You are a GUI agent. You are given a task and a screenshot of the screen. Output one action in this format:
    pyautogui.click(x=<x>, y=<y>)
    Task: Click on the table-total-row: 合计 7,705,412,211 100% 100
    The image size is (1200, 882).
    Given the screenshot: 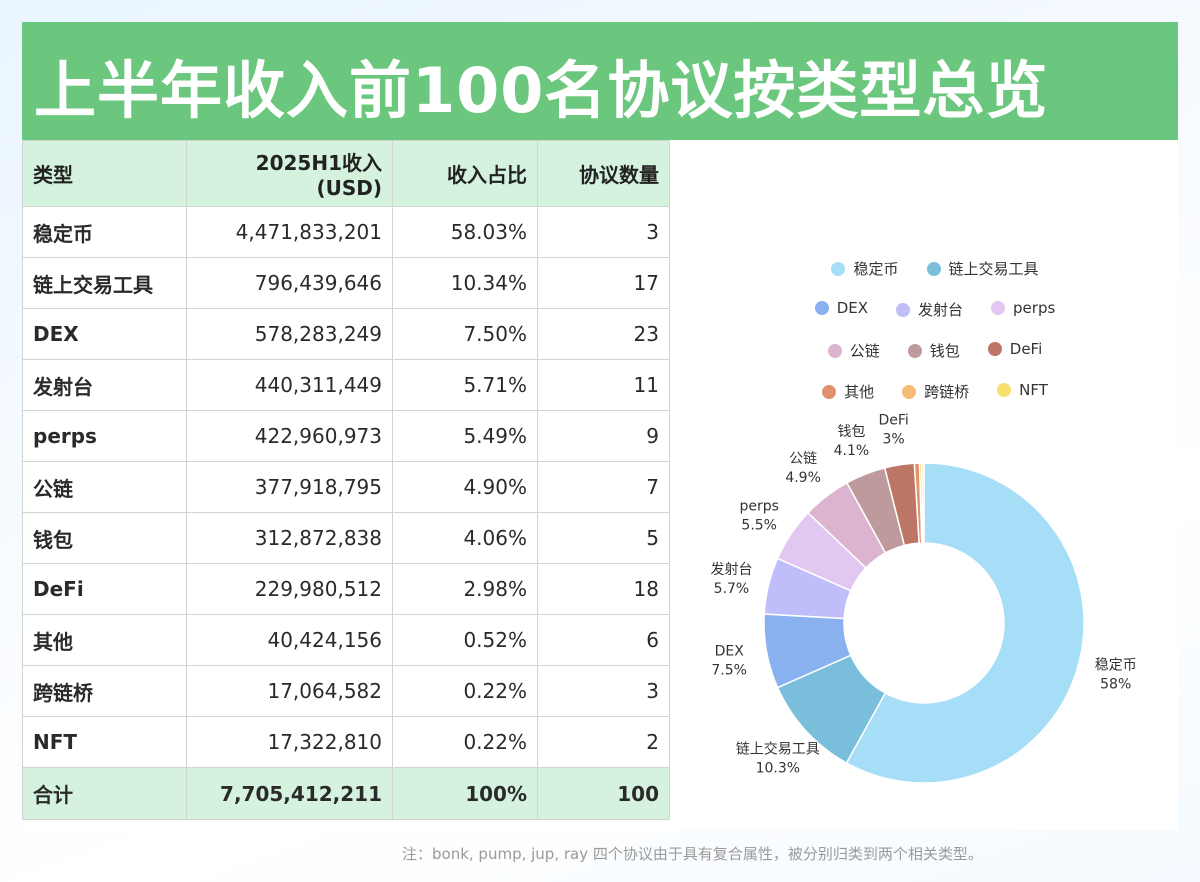 What is the action you would take?
    pyautogui.click(x=346, y=793)
    